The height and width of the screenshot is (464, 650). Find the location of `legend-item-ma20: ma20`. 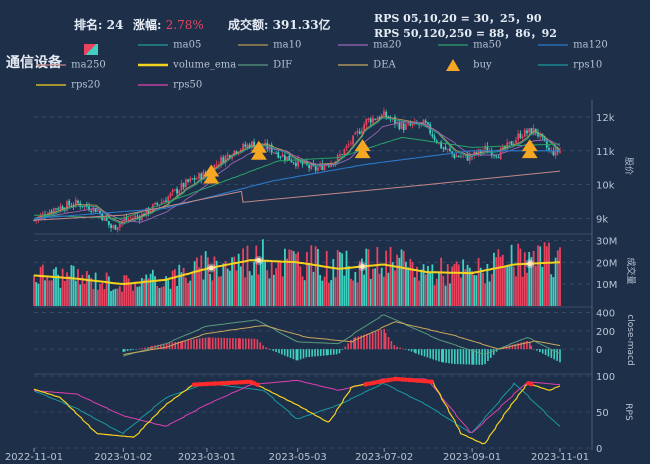

legend-item-ma20: ma20 is located at coordinates (368, 45).